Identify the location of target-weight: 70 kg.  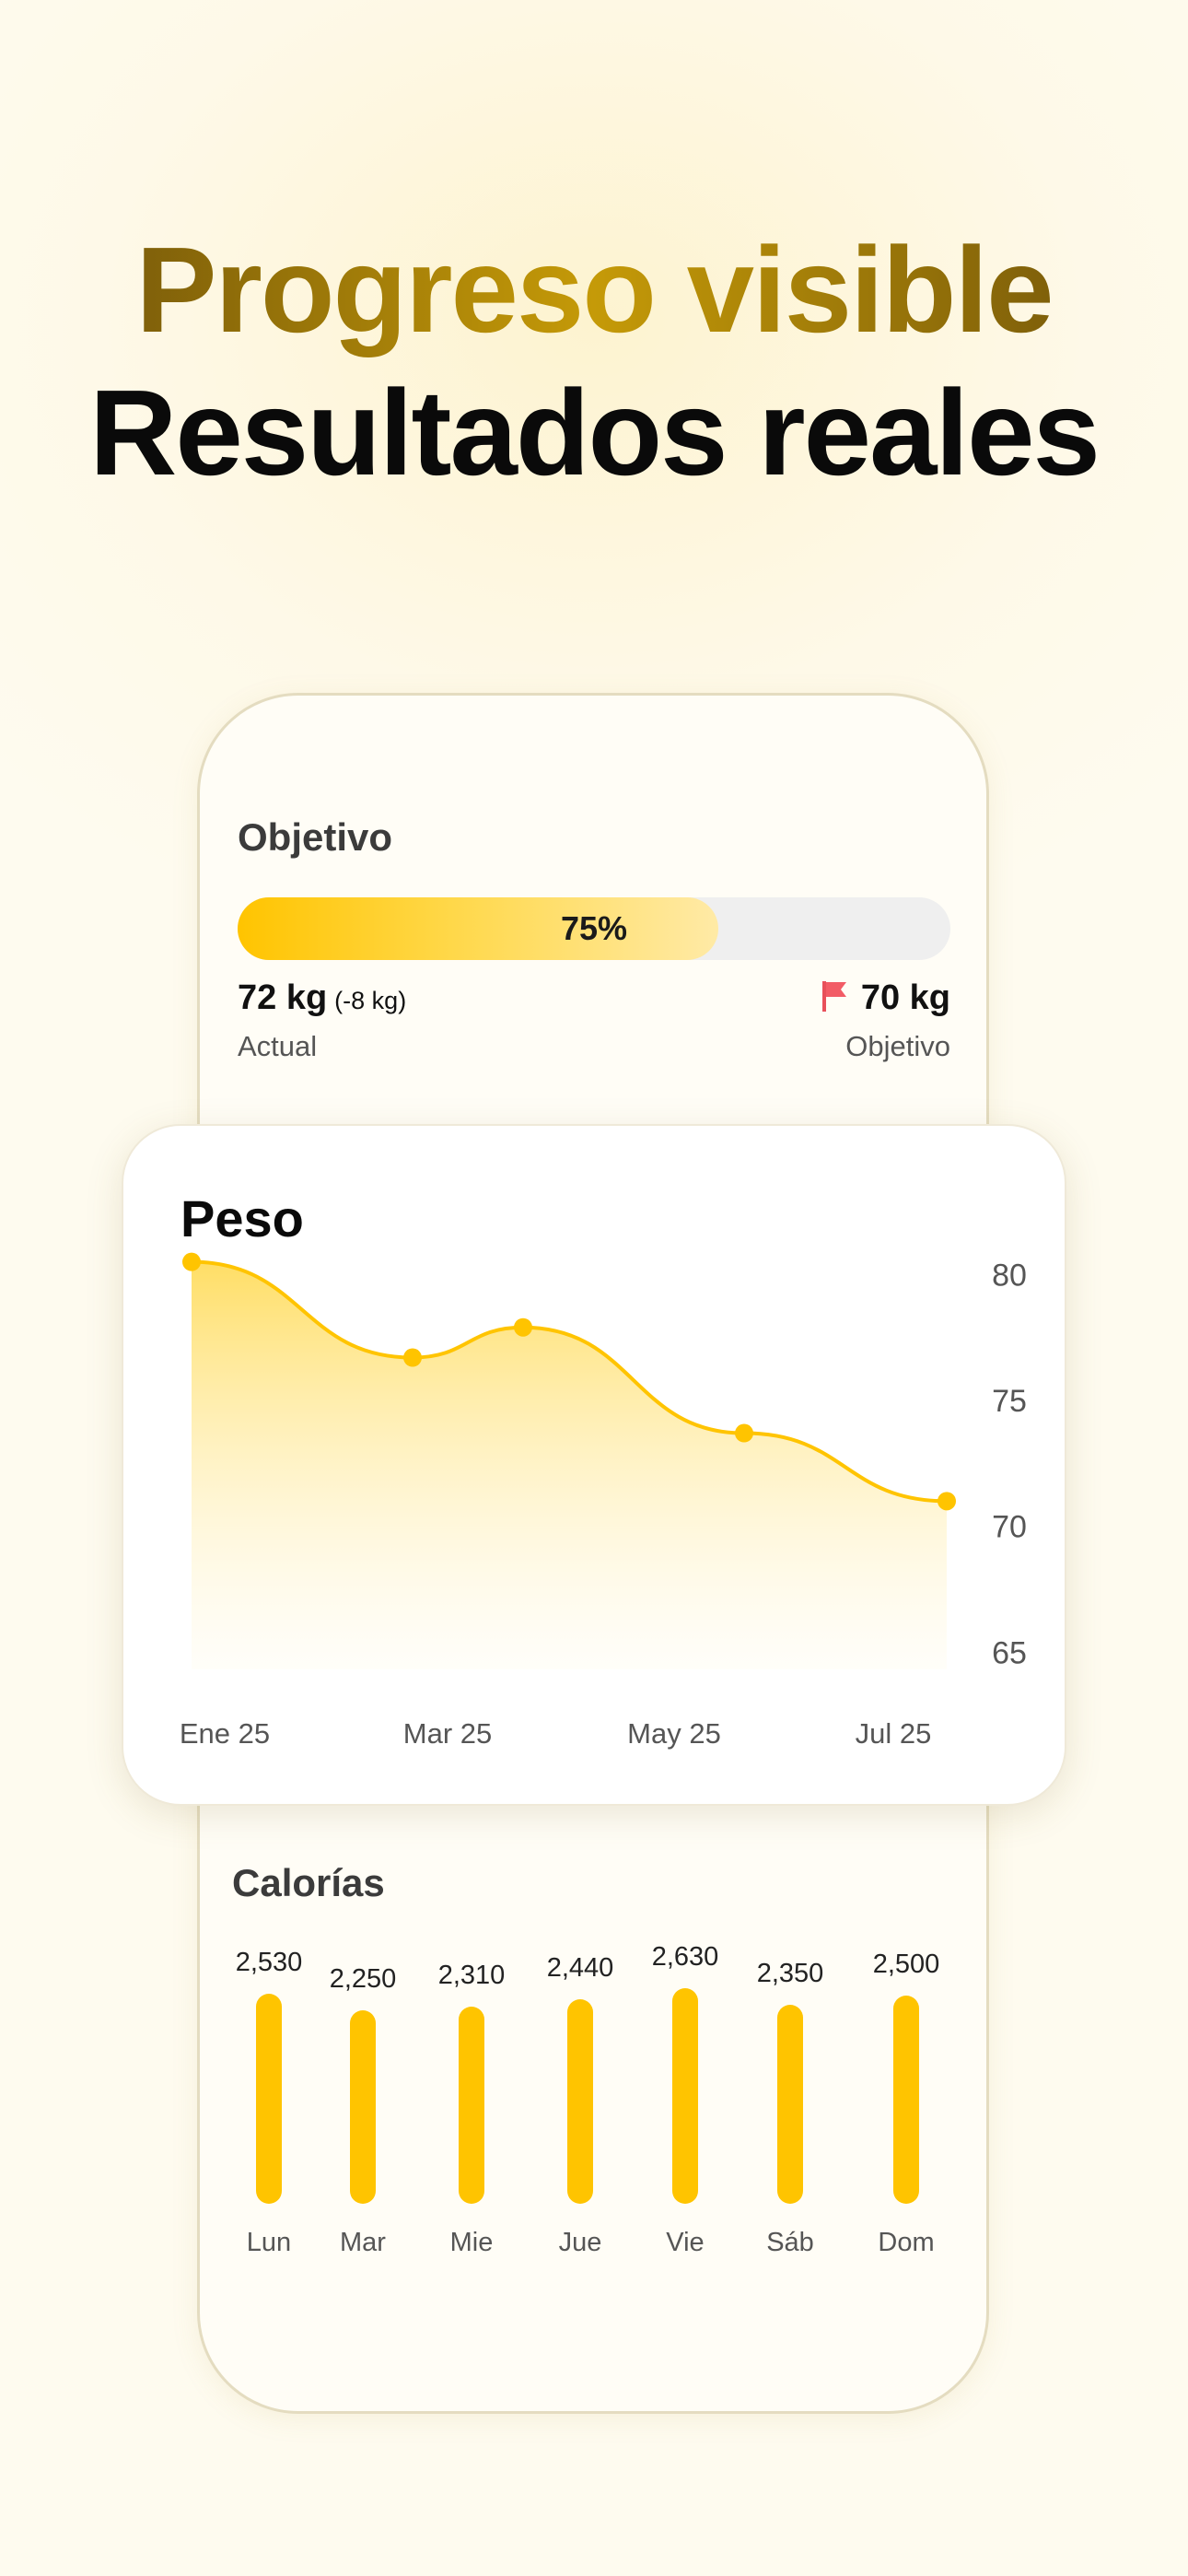
(886, 998).